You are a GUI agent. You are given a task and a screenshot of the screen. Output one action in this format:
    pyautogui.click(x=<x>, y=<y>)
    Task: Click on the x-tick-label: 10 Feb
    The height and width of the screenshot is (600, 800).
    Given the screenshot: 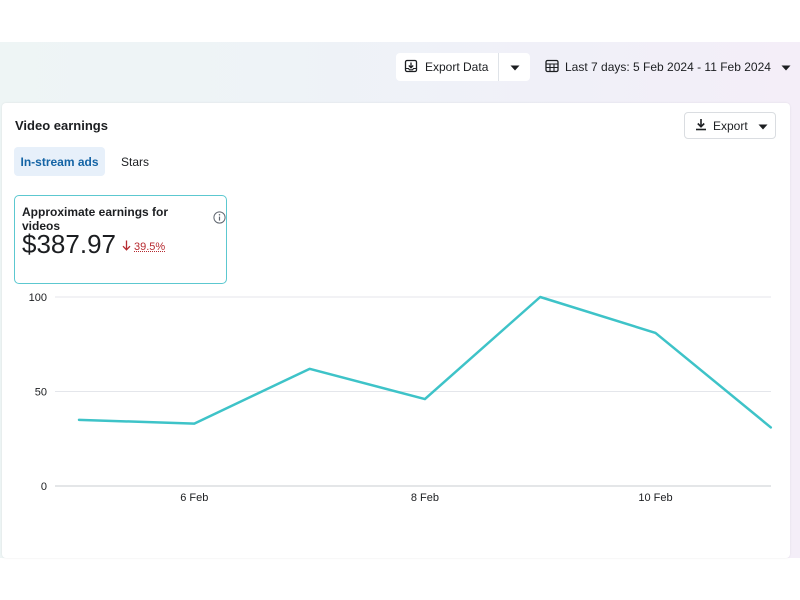 What is the action you would take?
    pyautogui.click(x=655, y=498)
    